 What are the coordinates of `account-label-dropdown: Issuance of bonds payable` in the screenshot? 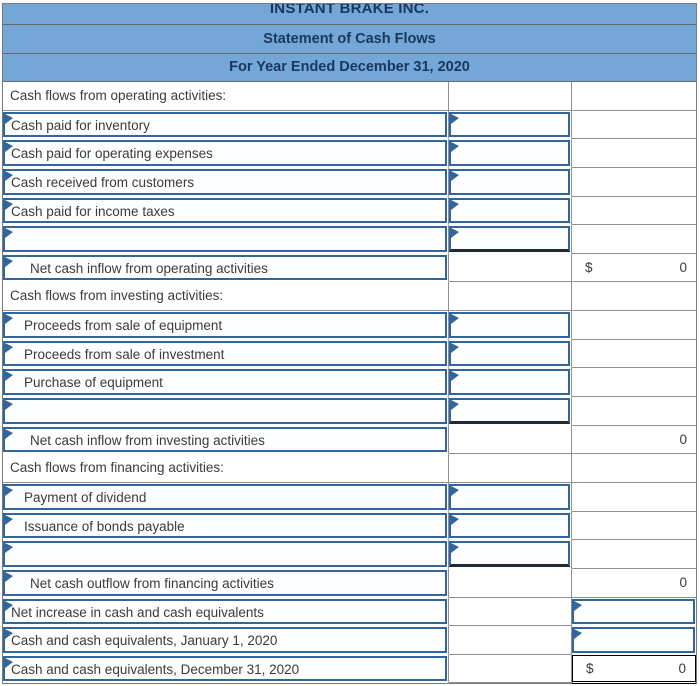 It's located at (225, 525).